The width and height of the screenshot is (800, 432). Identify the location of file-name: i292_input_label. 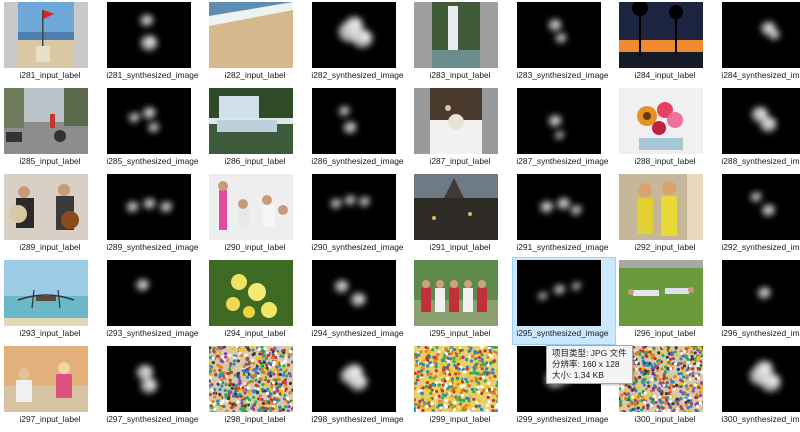
(665, 247).